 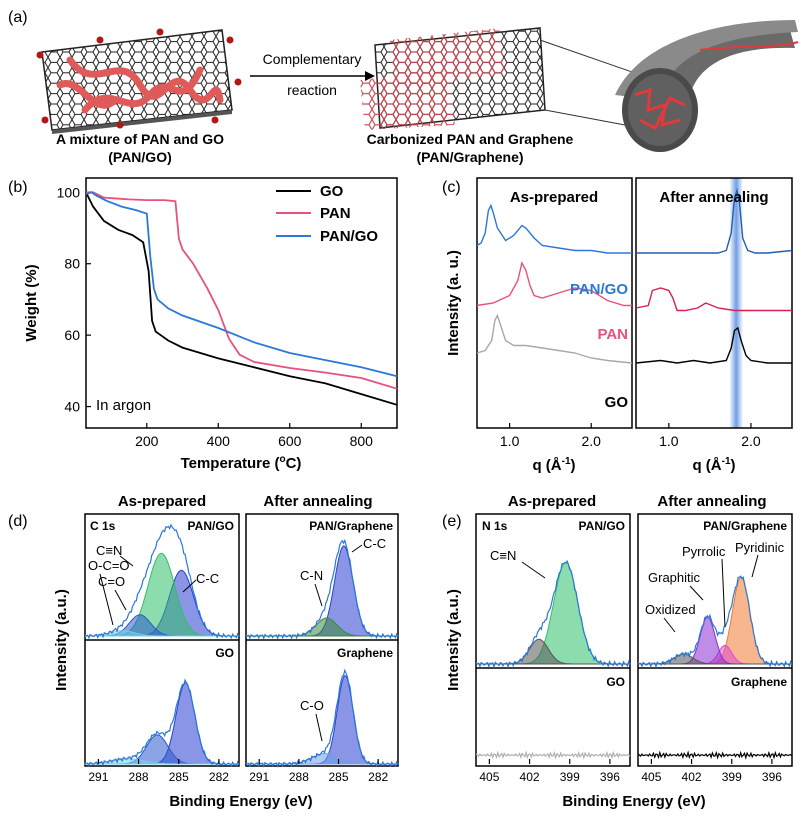 I want to click on panel-e-xlabel: Binding Energy (eV), so click(x=633, y=801).